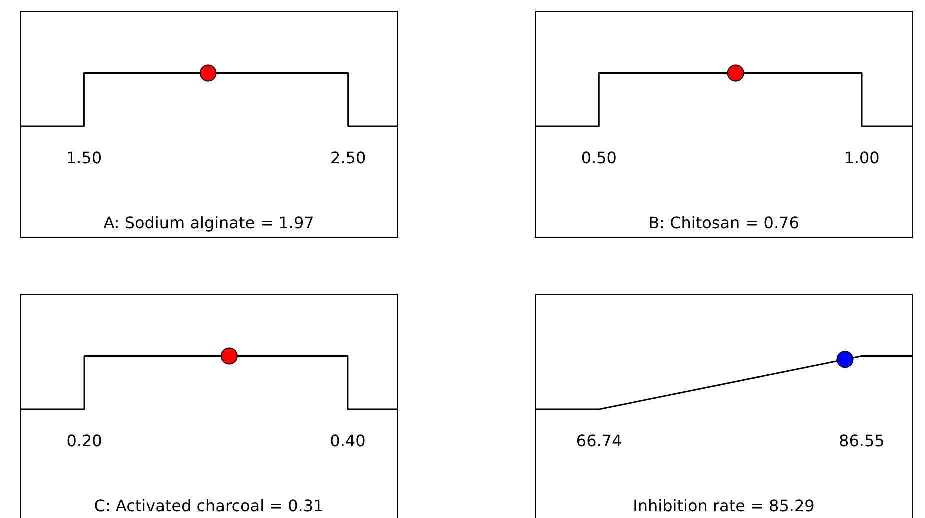 This screenshot has width=925, height=518. I want to click on x-tick-label: 1.50, so click(84, 158).